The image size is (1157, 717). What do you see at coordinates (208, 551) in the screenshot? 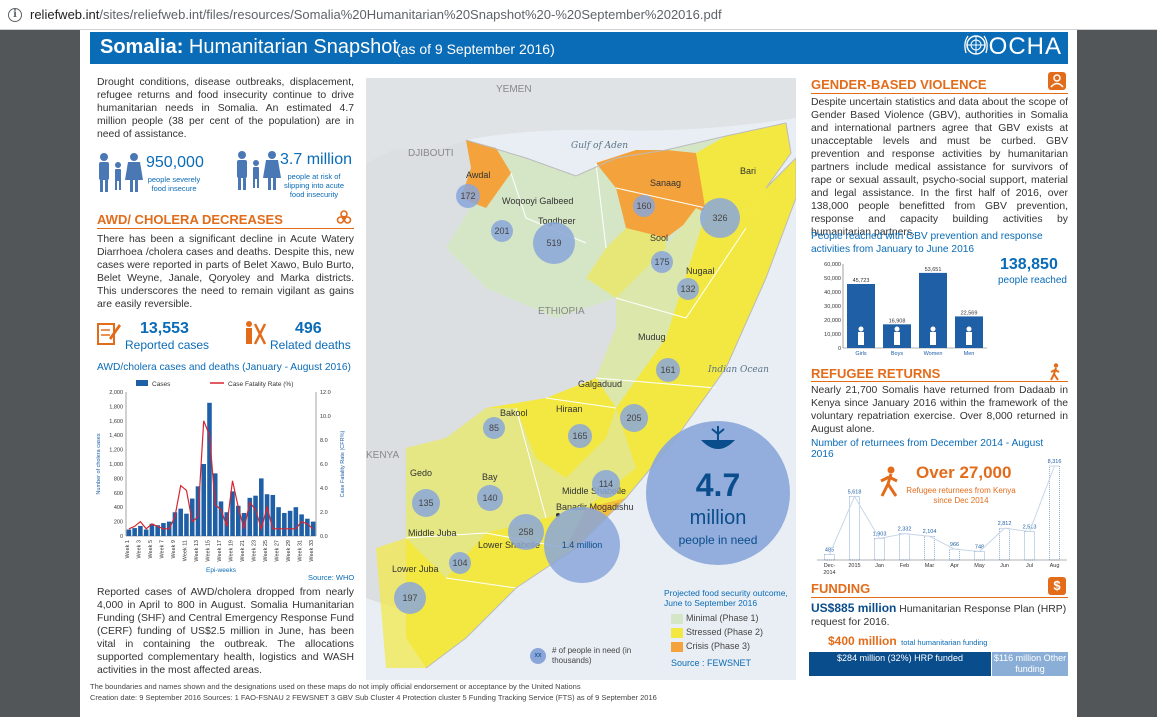
I see `x-tick-label: Week 15` at bounding box center [208, 551].